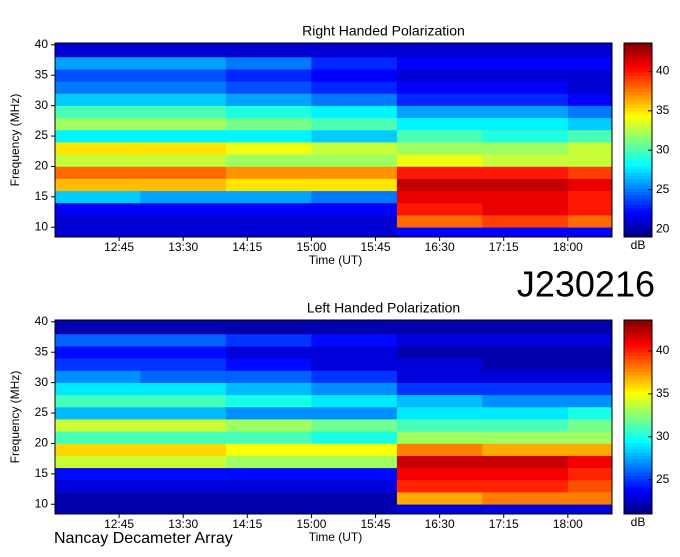 Image resolution: width=680 pixels, height=557 pixels. I want to click on x-tick-label: 13:30, so click(183, 524).